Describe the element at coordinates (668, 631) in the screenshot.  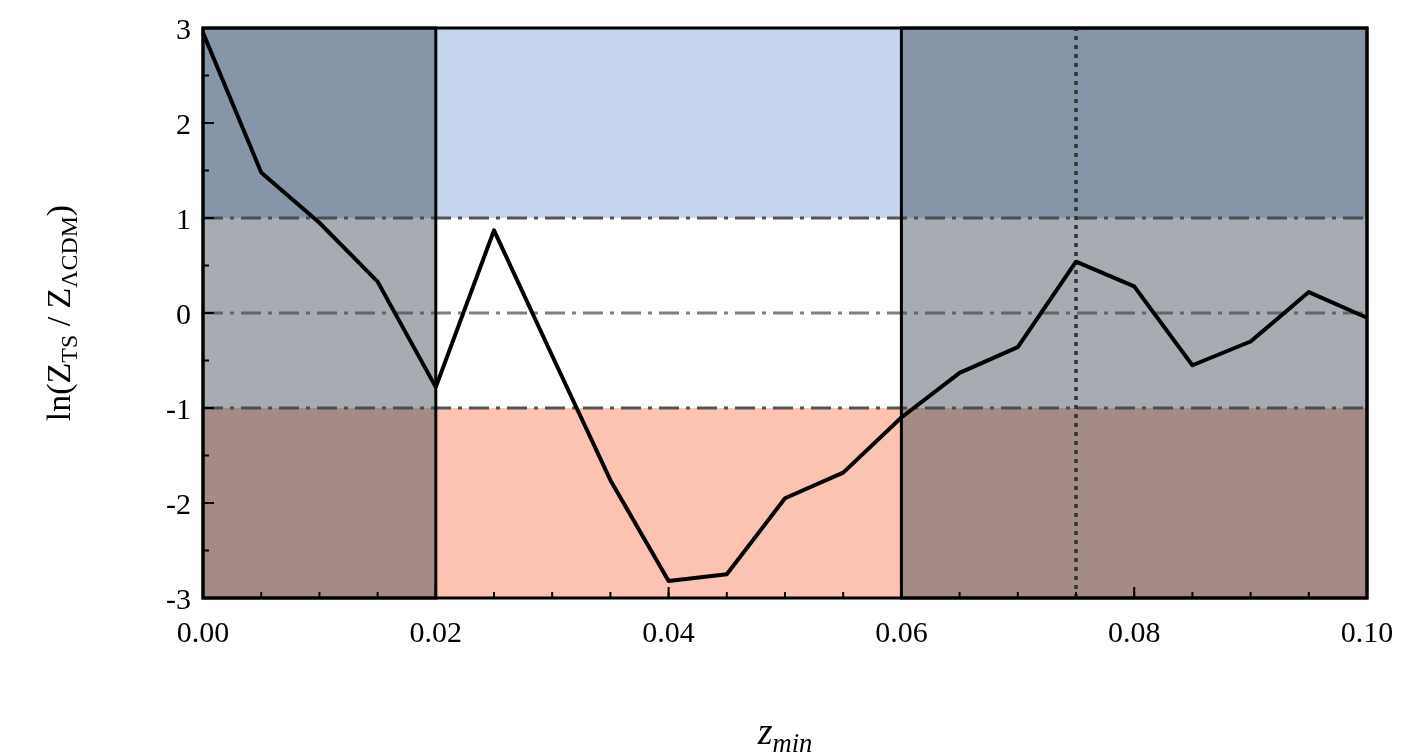
I see `x-tick-label: 0.04` at that location.